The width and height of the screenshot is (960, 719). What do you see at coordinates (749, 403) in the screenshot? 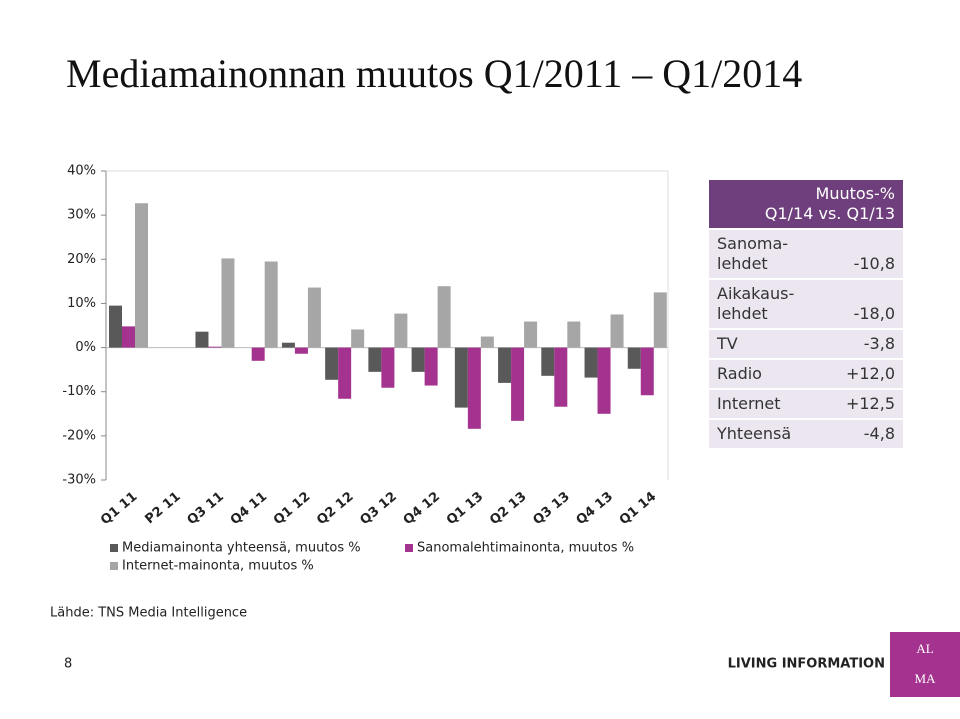
I see `label-line: Internet` at bounding box center [749, 403].